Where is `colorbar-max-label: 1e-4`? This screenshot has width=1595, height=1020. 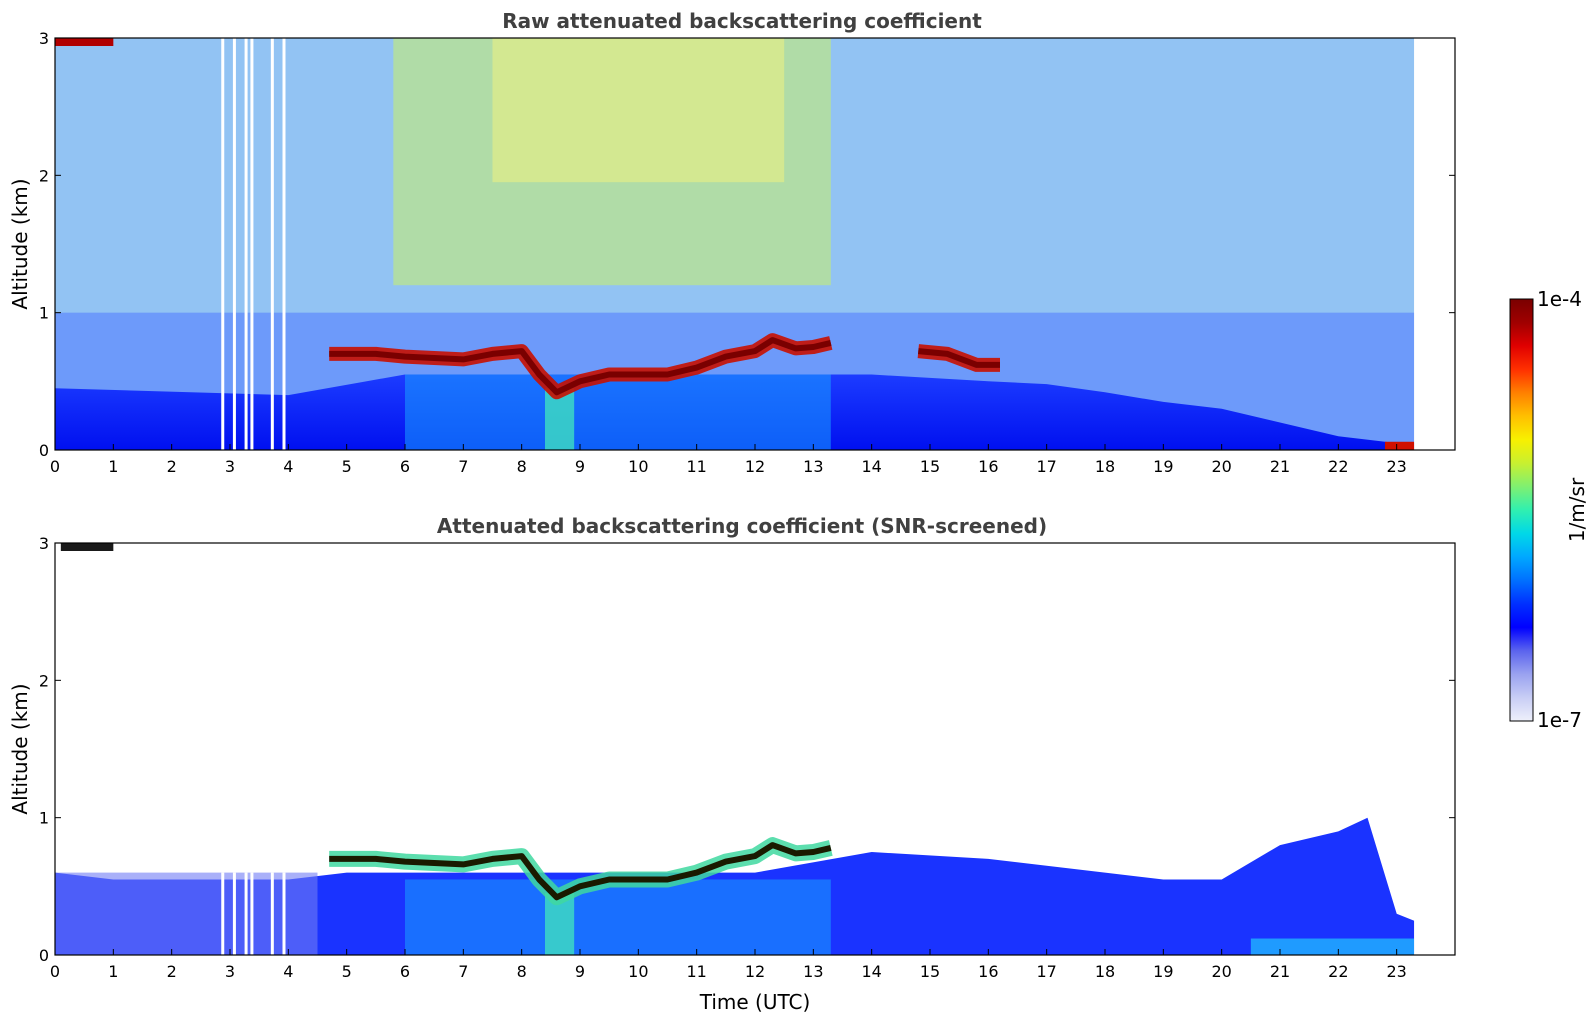 colorbar-max-label: 1e-4 is located at coordinates (1559, 299).